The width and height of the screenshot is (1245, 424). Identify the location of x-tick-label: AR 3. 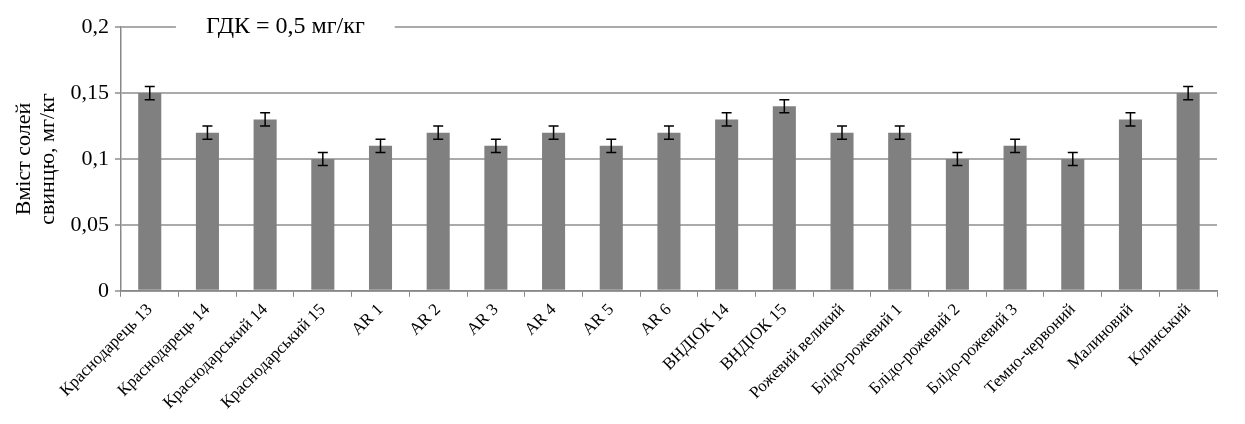
(482, 319).